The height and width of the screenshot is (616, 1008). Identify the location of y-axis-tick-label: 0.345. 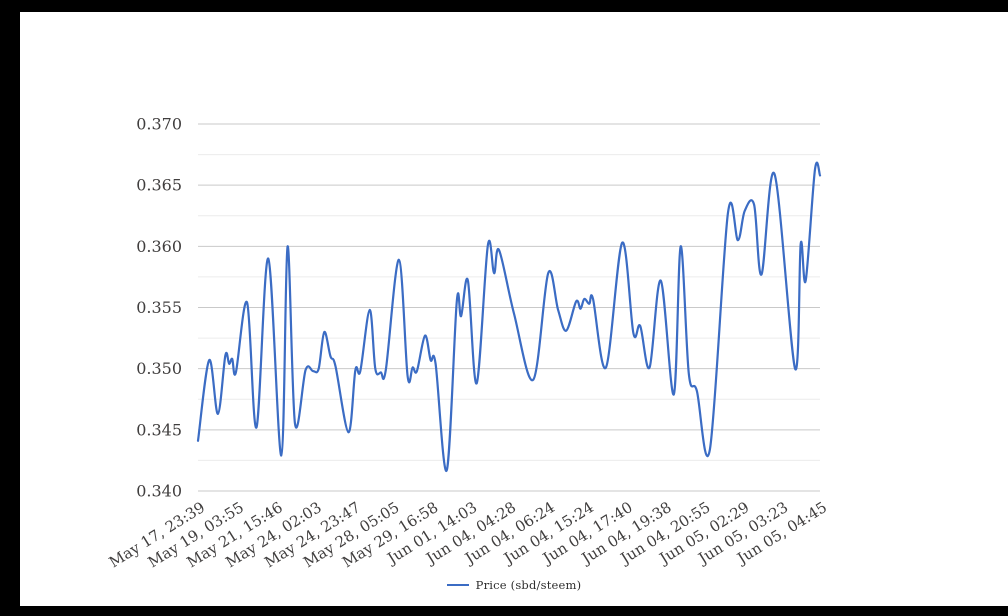
(159, 429).